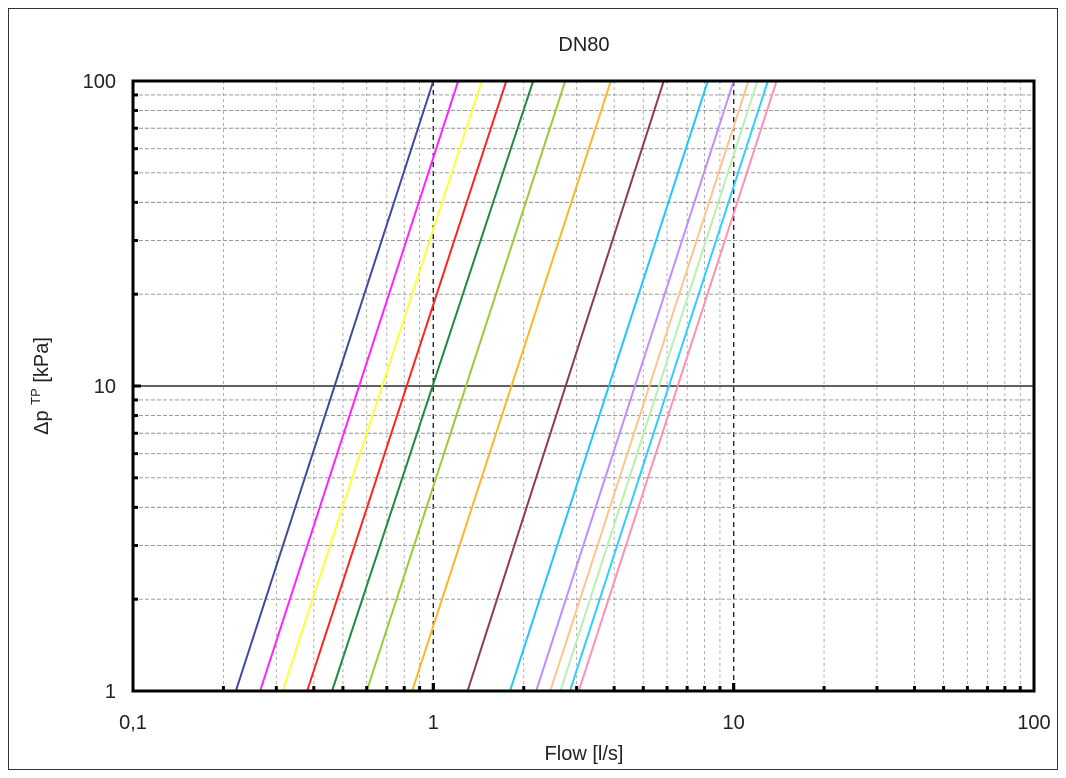 The height and width of the screenshot is (778, 1066). Describe the element at coordinates (99, 82) in the screenshot. I see `y-tick-label: 100` at that location.